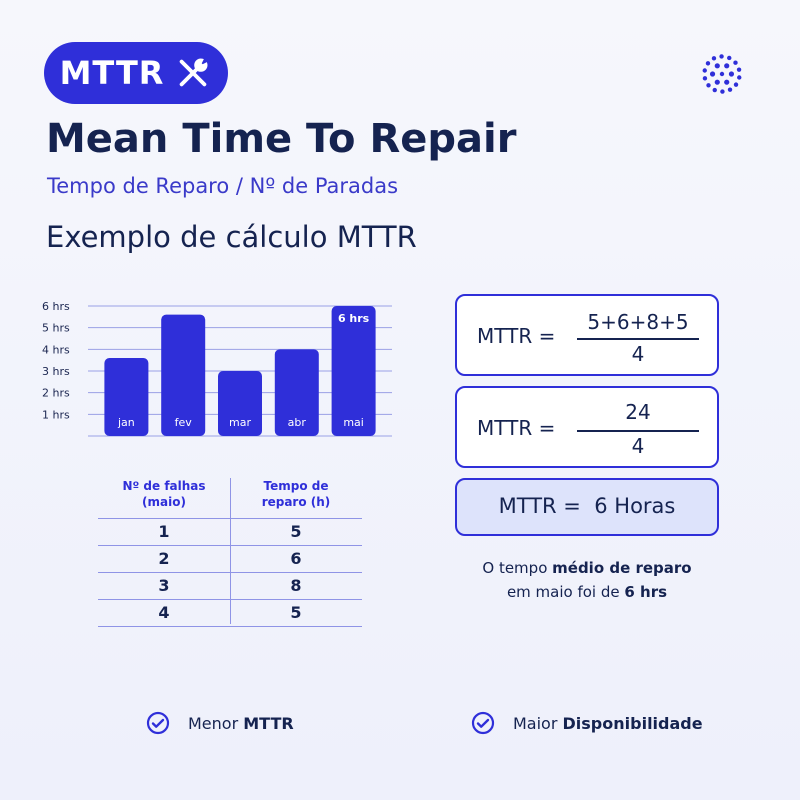 This screenshot has width=800, height=800. What do you see at coordinates (194, 72) in the screenshot?
I see `wrench-screwdriver-icon` at bounding box center [194, 72].